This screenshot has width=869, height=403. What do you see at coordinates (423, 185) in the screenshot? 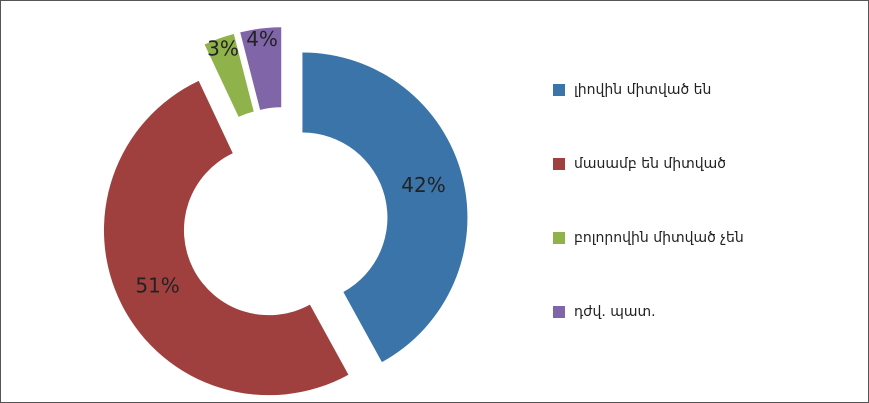
I see `data-label: 42%` at bounding box center [423, 185].